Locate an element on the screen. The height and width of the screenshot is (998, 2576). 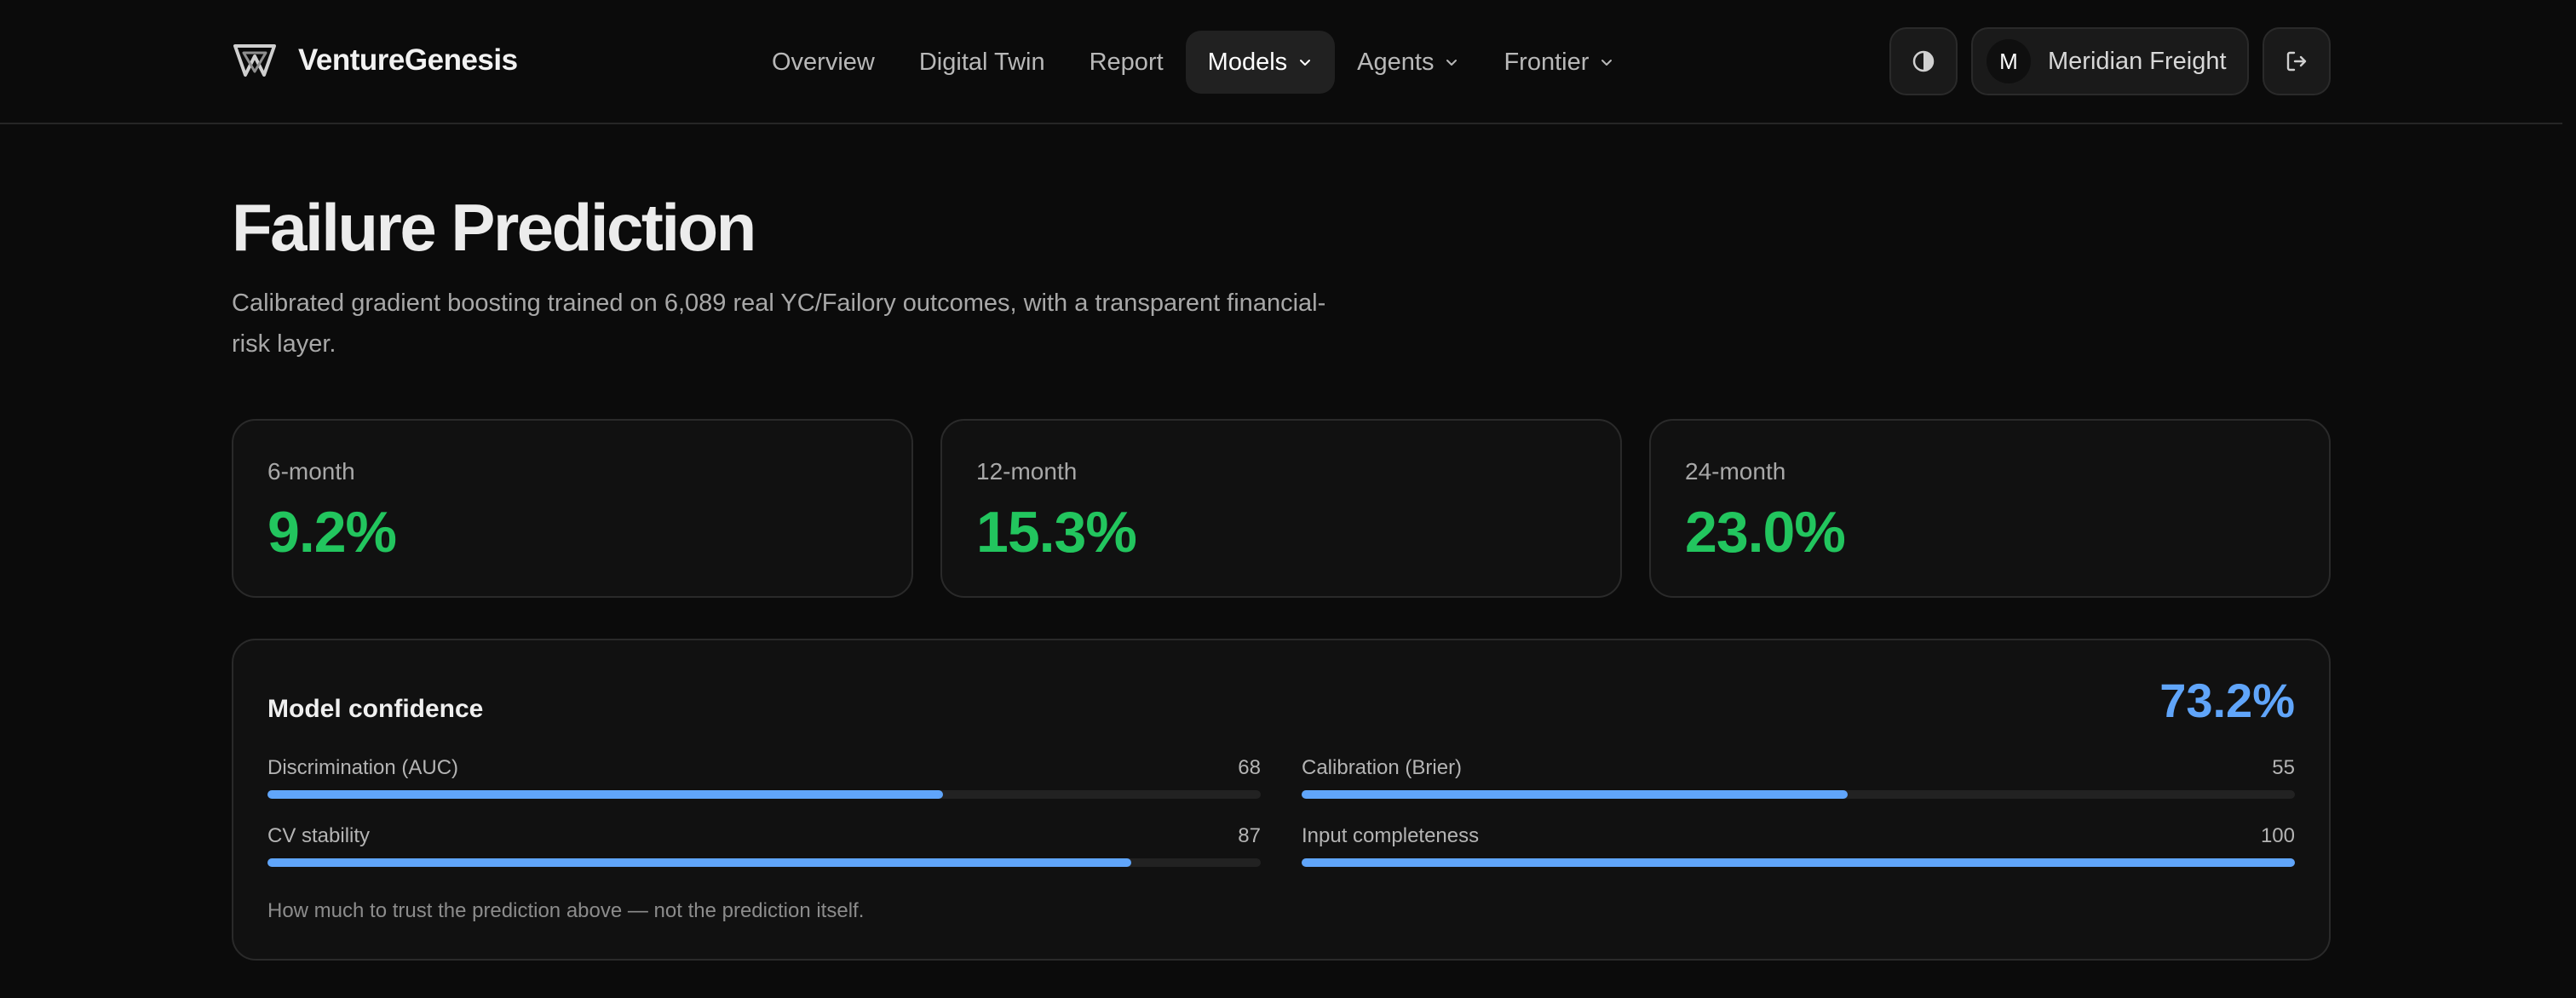
confidence-value: 73.2% is located at coordinates (2227, 700).